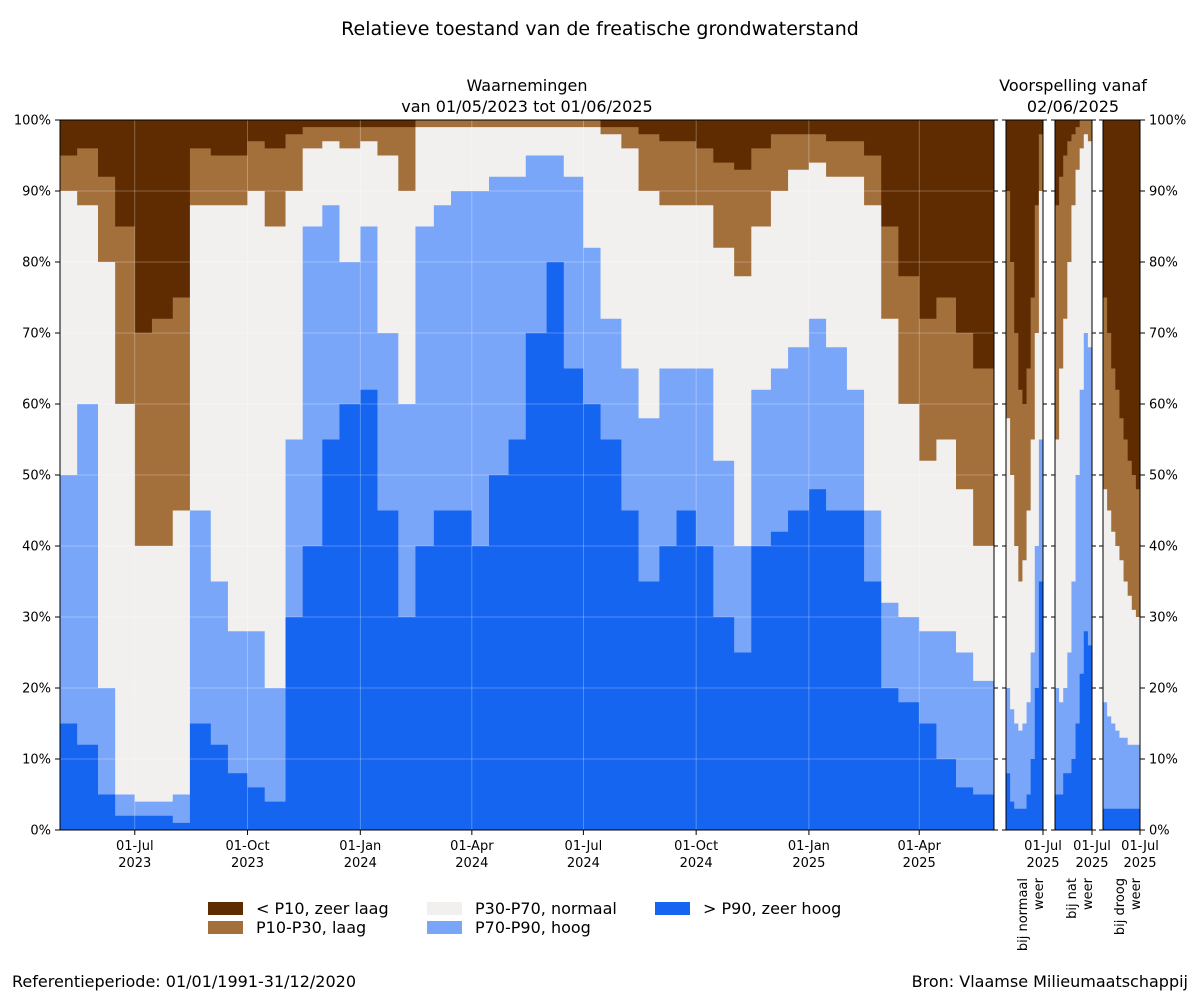 The height and width of the screenshot is (1000, 1200). I want to click on ytick-label-right: 80%, so click(1163, 263).